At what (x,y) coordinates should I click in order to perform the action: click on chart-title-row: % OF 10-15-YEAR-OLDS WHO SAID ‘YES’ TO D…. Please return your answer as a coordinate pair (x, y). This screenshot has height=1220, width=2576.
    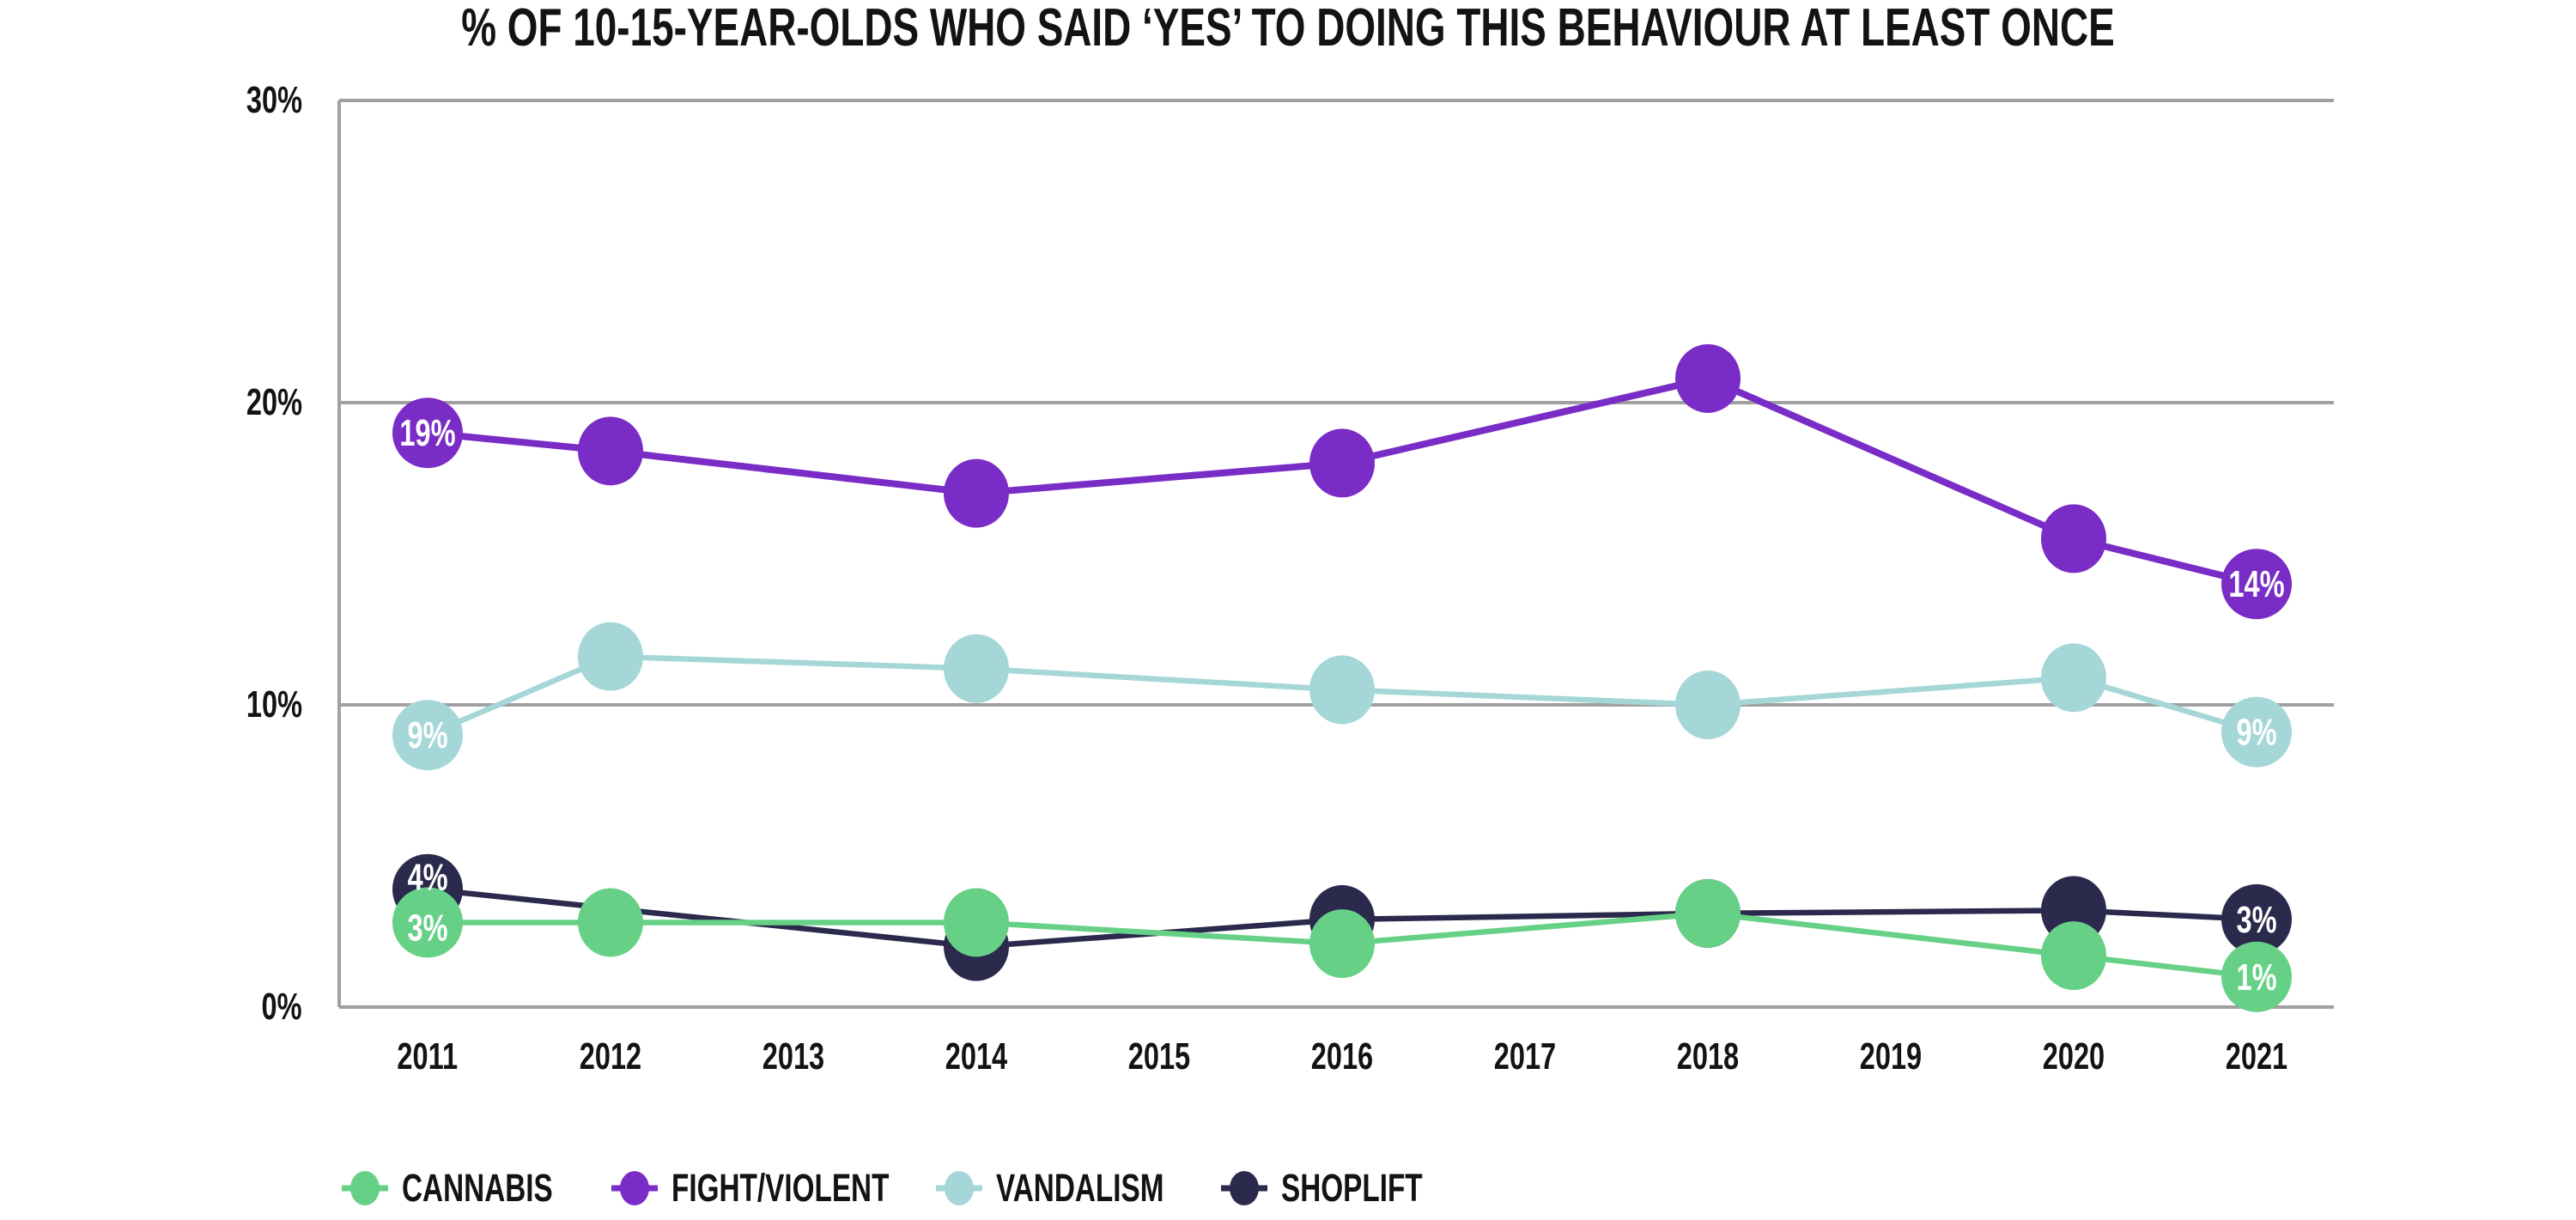
    Looking at the image, I should click on (1288, 28).